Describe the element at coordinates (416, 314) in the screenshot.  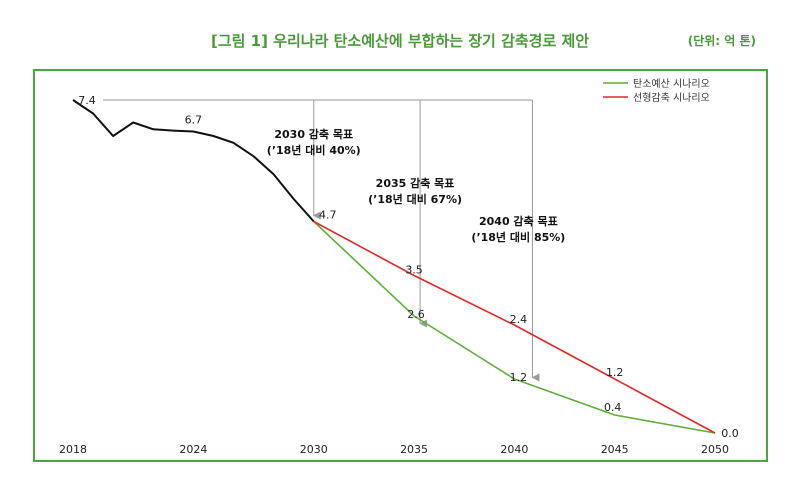
I see `data-label: 2.6` at that location.